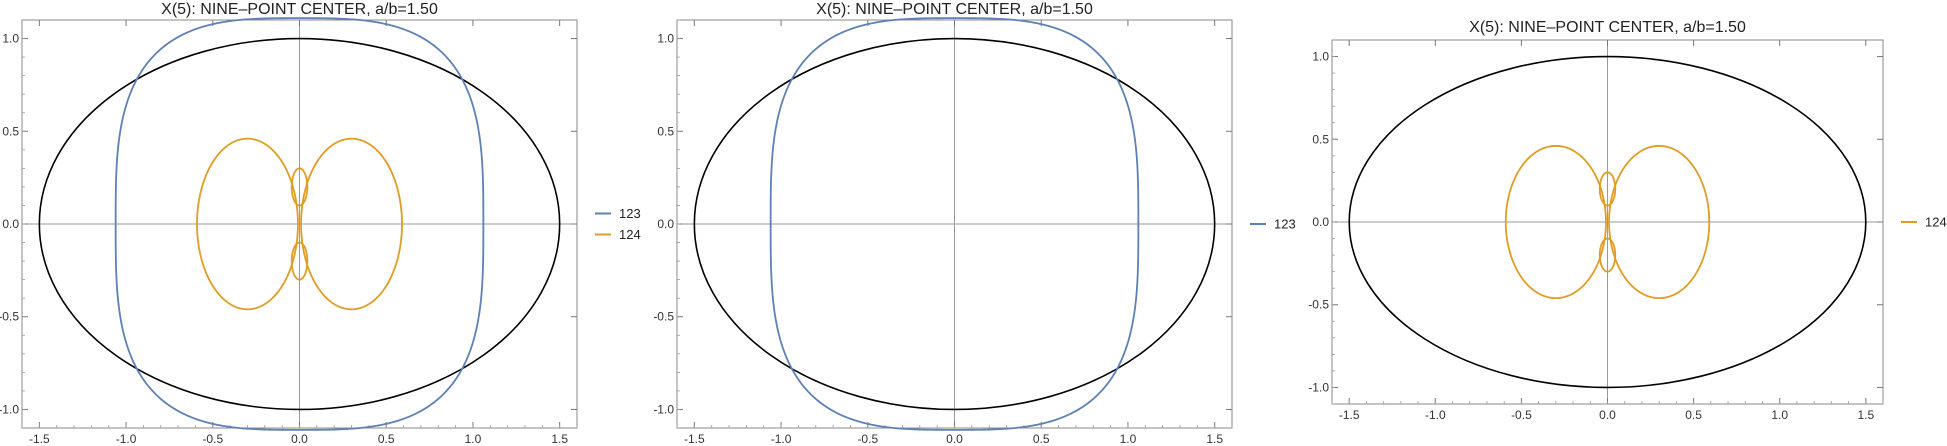 This screenshot has height=446, width=1947. Describe the element at coordinates (473, 439) in the screenshot. I see `chart-1-x-tick-label: 1.0` at that location.